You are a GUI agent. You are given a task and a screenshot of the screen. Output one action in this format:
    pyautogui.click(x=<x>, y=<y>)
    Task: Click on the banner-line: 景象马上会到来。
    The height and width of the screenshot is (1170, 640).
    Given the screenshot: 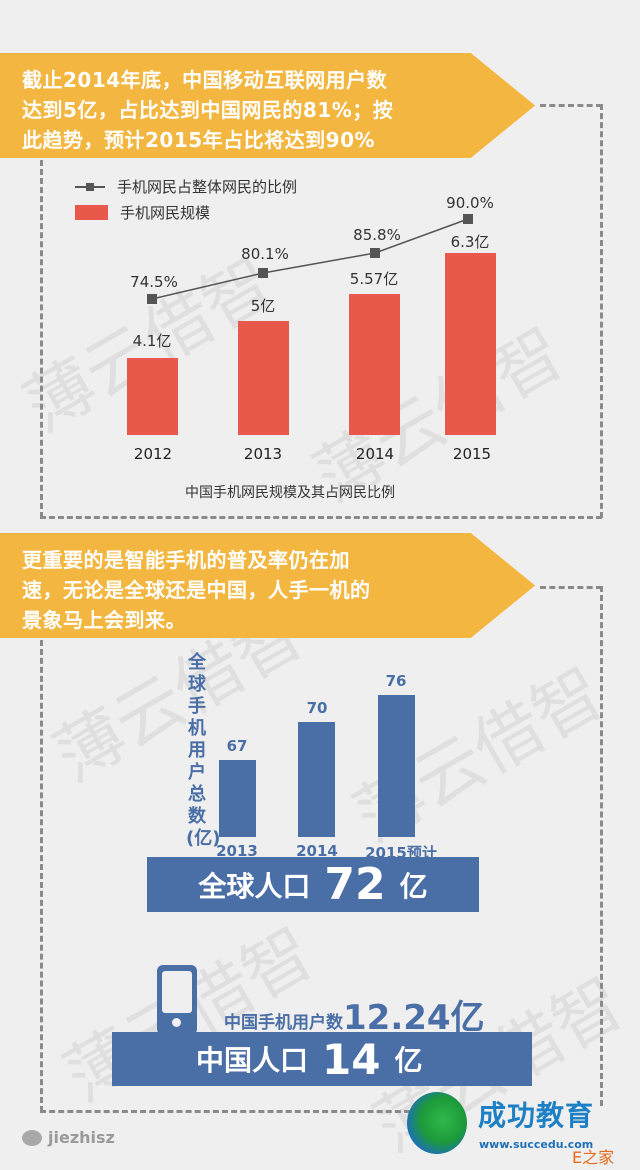 What is the action you would take?
    pyautogui.click(x=104, y=620)
    